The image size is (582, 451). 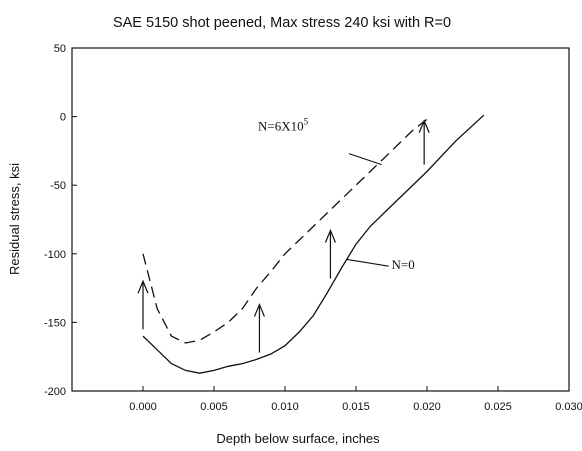 I want to click on y-tick-label: 0, so click(x=63, y=118).